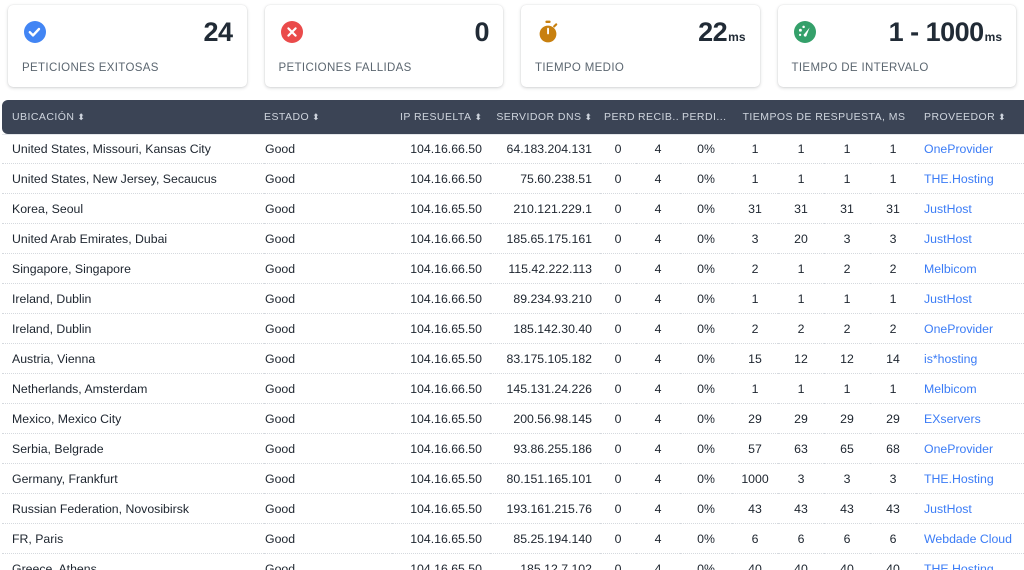 This screenshot has height=570, width=1024. I want to click on column-header-response-times: TIEMPOS DE RESPUESTA, MS, so click(824, 117).